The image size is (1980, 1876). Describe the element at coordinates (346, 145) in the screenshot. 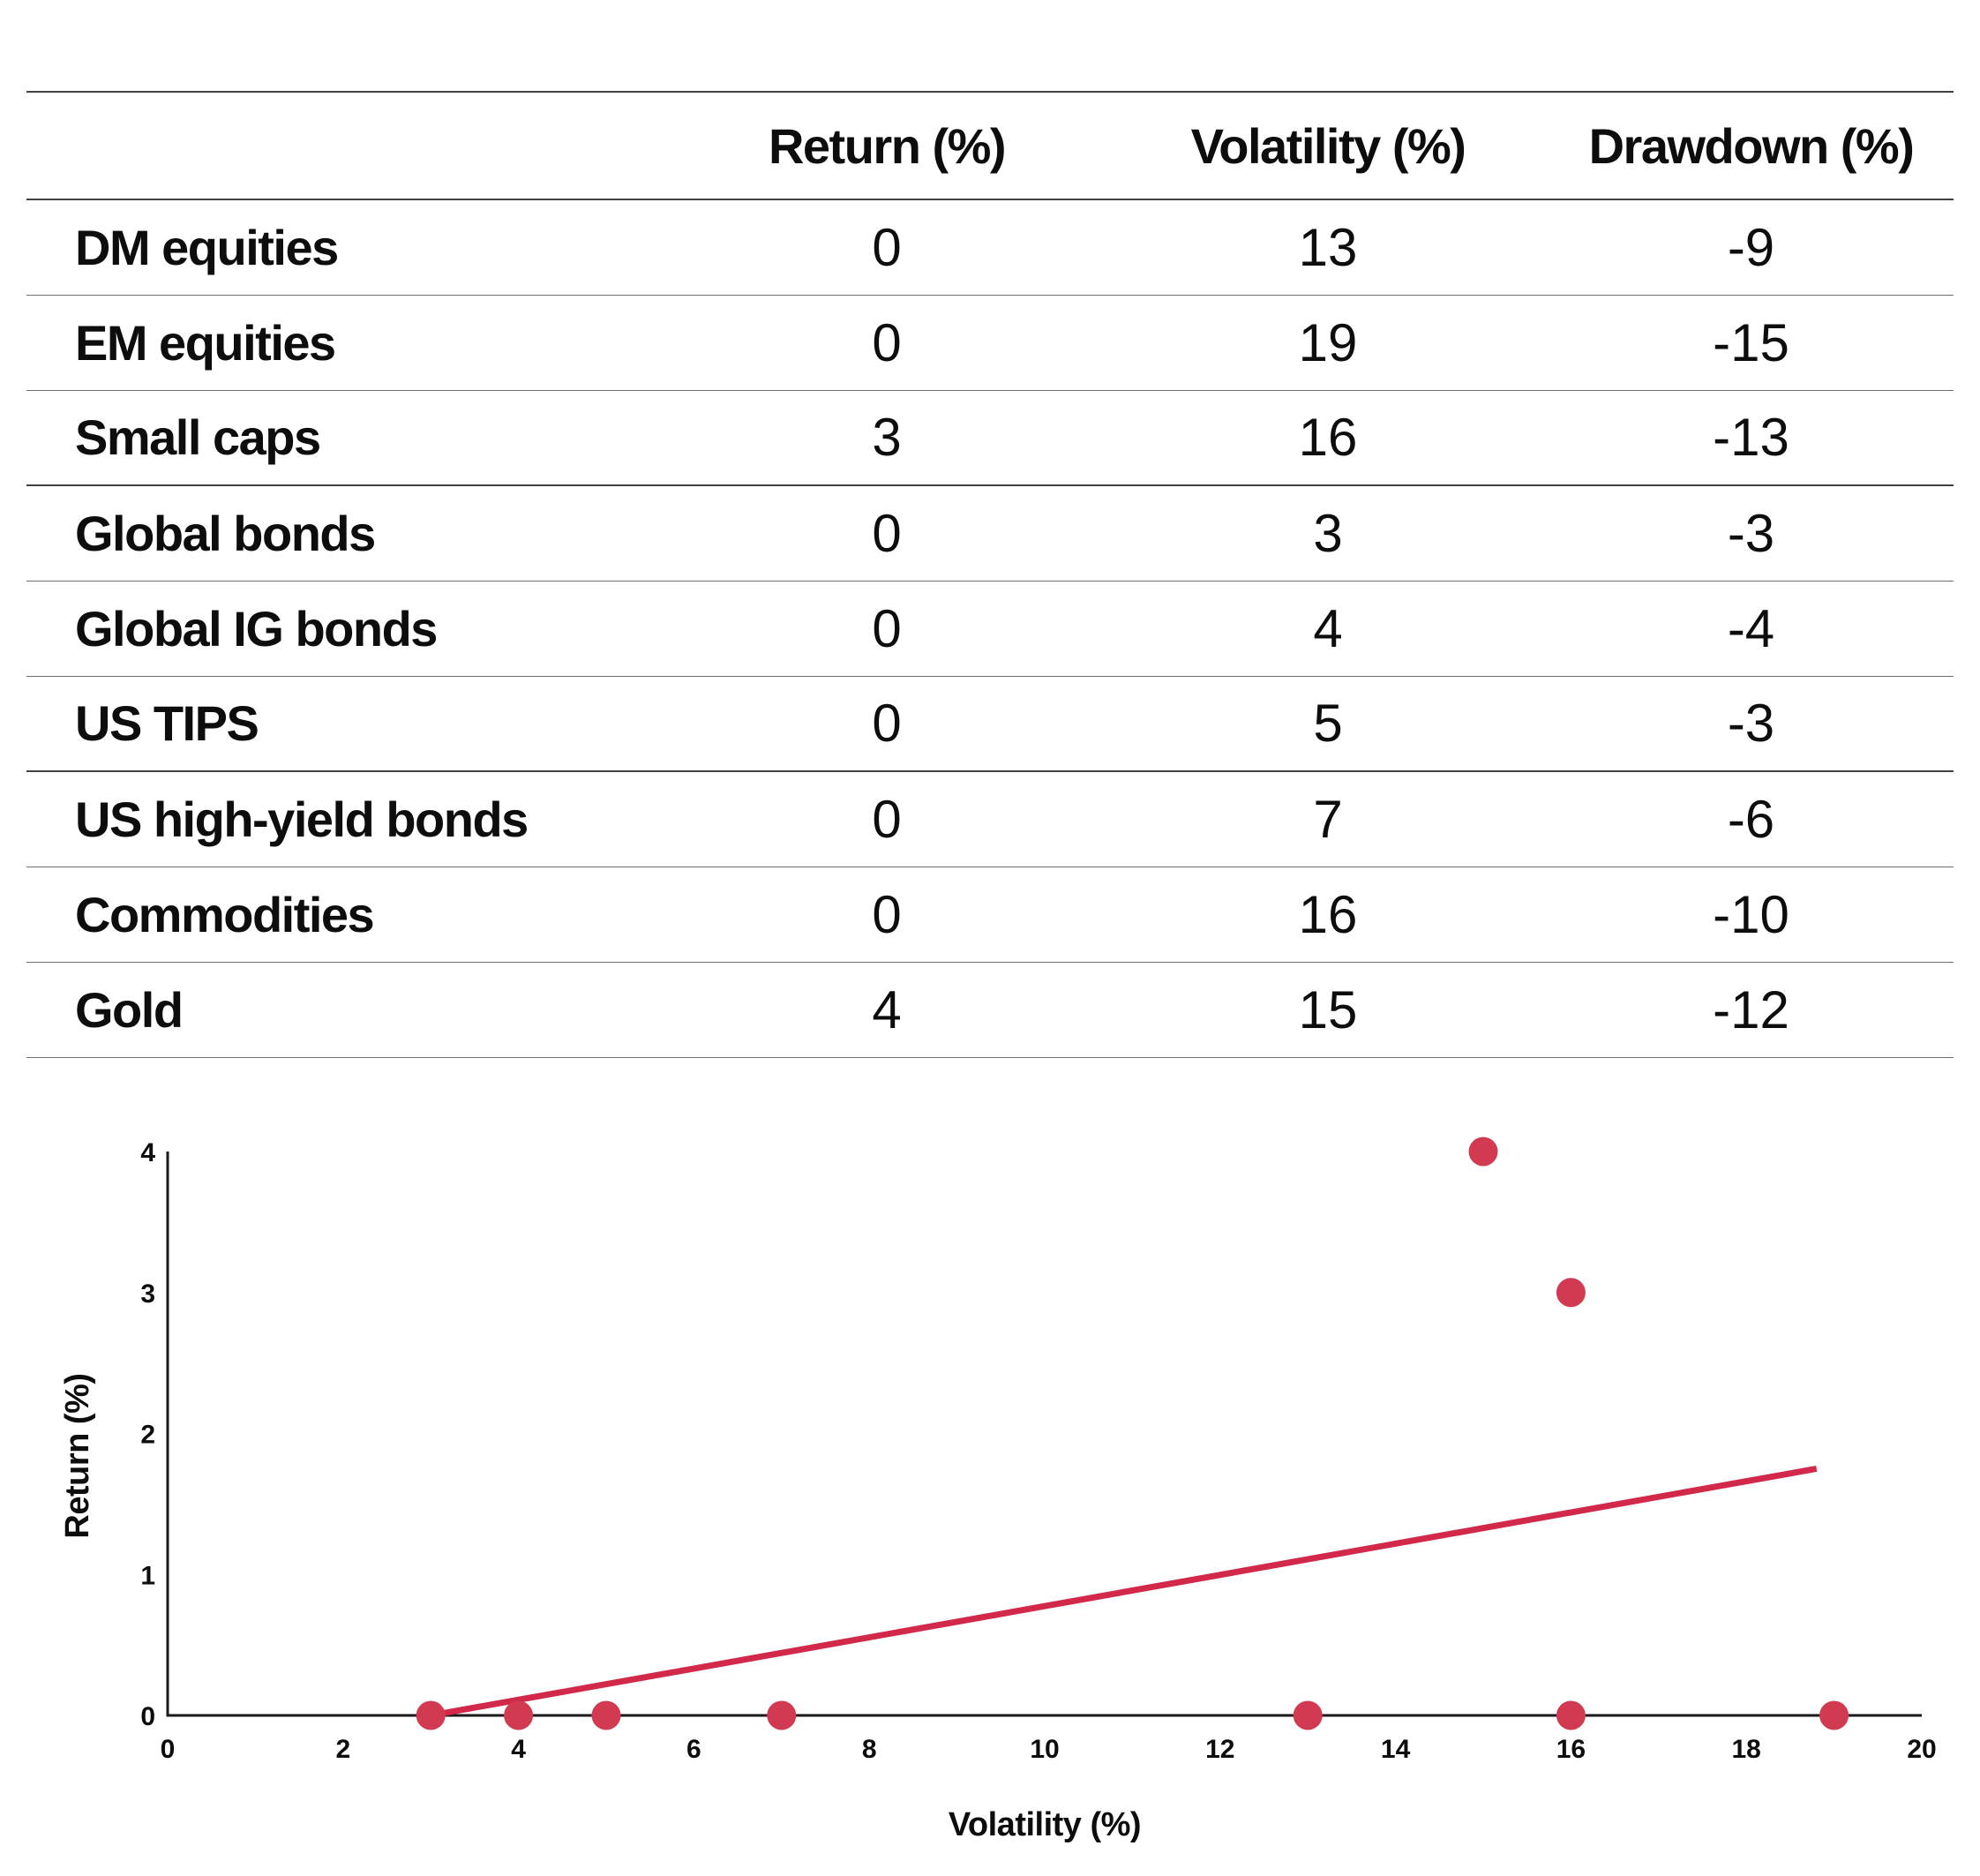

I see `header-asset` at that location.